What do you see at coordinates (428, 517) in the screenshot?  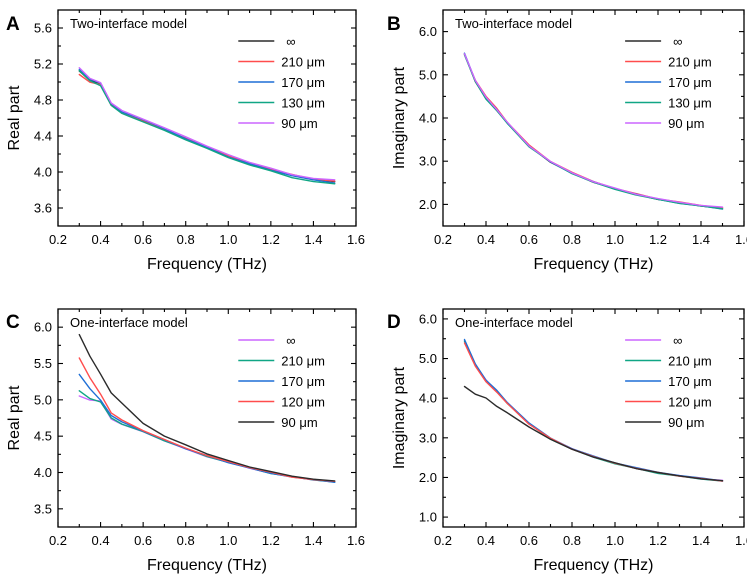 I see `y-tick-label: 1.0` at bounding box center [428, 517].